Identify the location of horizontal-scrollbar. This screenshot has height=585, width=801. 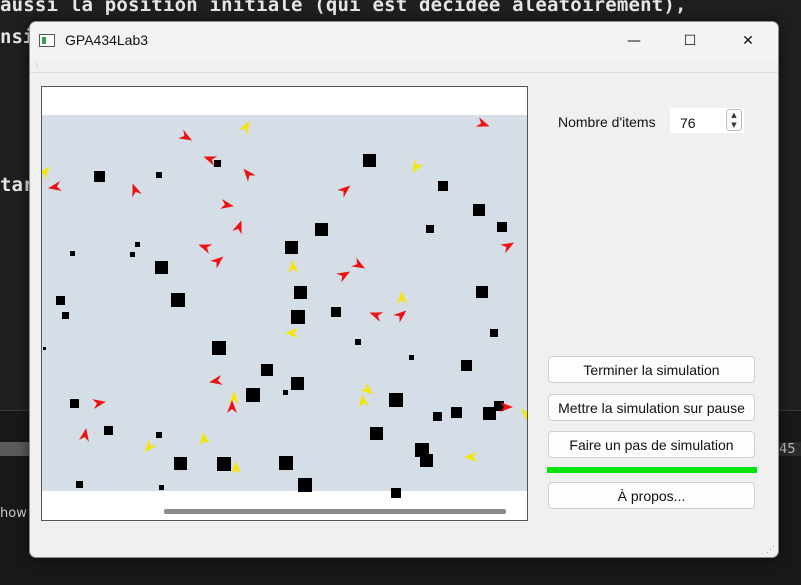
(335, 511).